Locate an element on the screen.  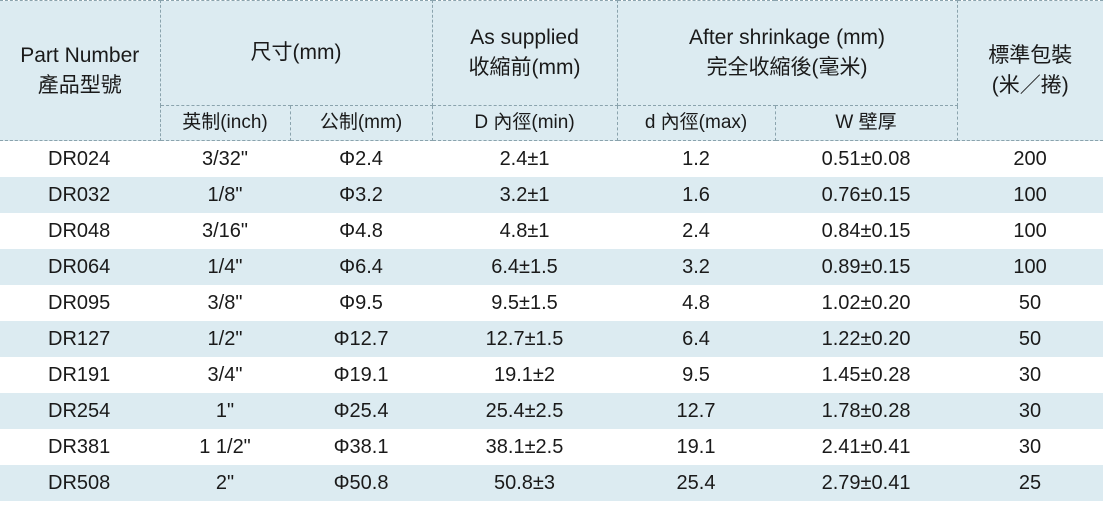
metric-cell: Φ12.7 is located at coordinates (361, 339).